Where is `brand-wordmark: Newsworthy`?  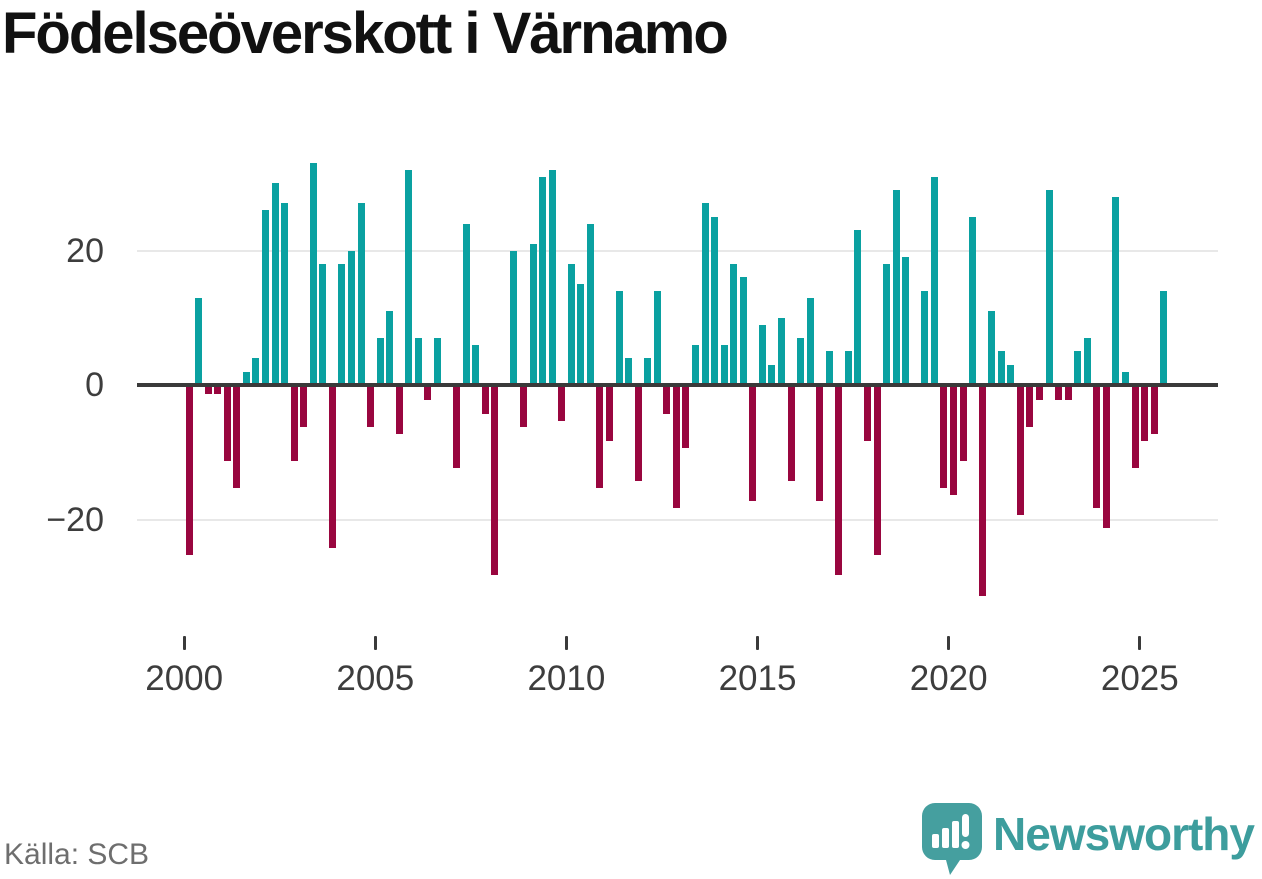 brand-wordmark: Newsworthy is located at coordinates (1124, 834).